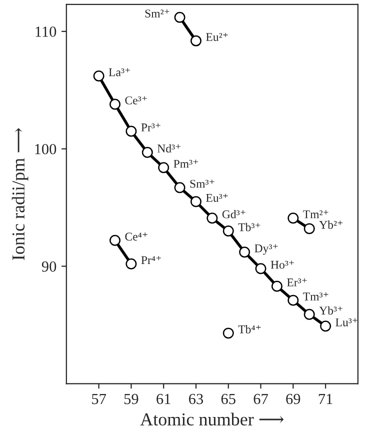  I want to click on annotation: Pm³⁺, so click(186, 164).